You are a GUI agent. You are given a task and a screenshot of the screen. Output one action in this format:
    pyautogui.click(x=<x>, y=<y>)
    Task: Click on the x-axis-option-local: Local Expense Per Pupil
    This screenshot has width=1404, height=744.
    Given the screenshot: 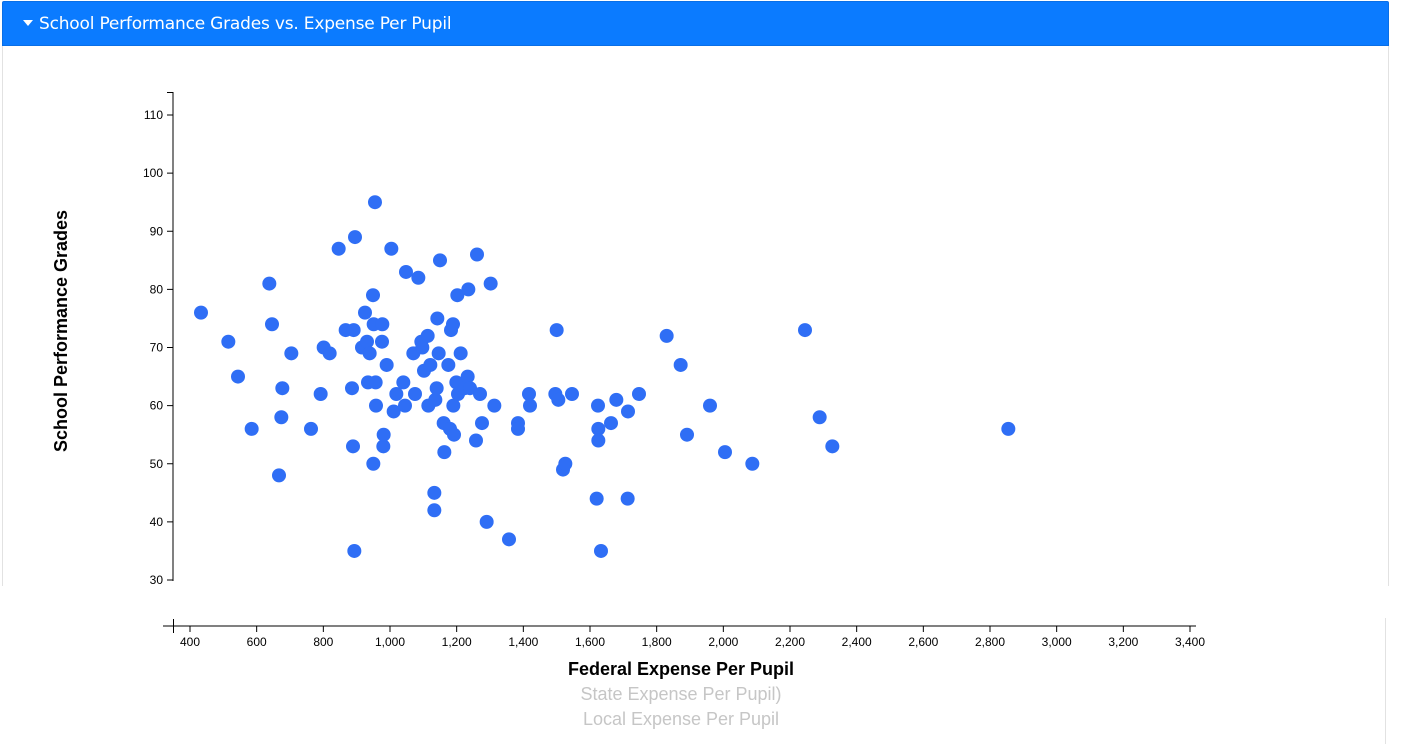 What is the action you would take?
    pyautogui.click(x=681, y=719)
    